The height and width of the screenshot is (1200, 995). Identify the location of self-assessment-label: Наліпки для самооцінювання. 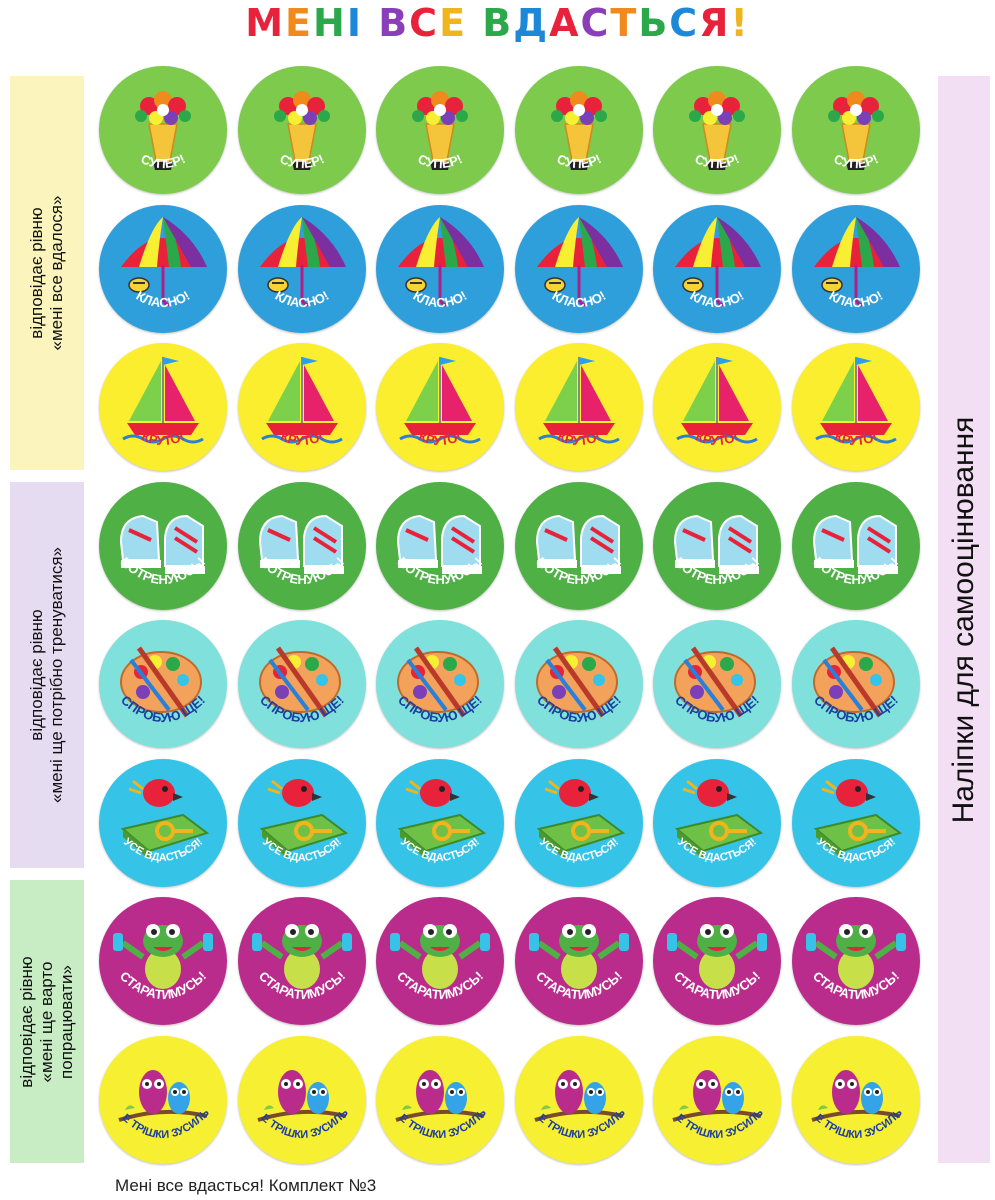
(963, 619).